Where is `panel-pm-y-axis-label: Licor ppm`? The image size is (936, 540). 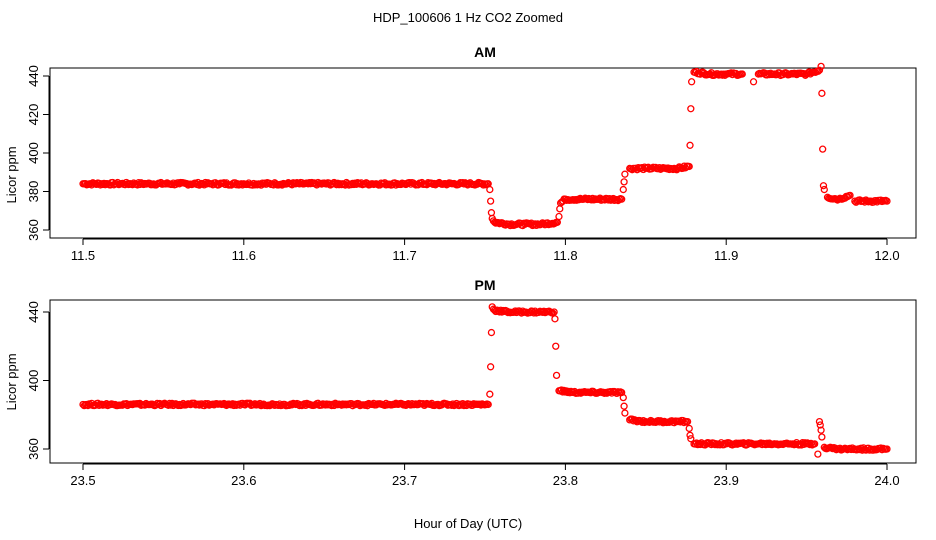
panel-pm-y-axis-label: Licor ppm is located at coordinates (11, 381).